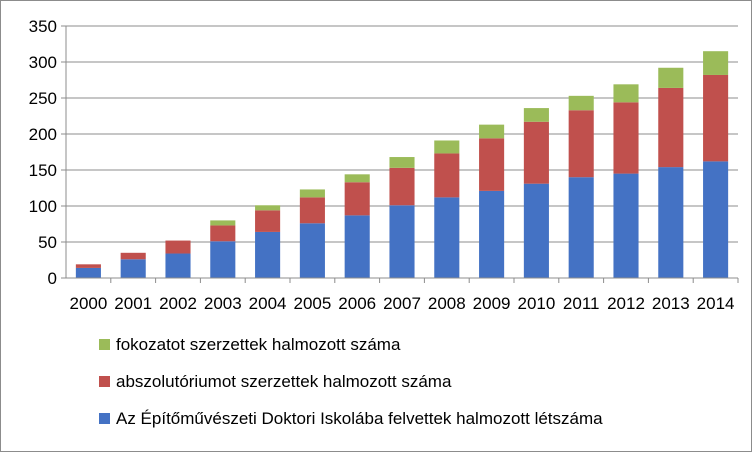 This screenshot has height=452, width=752. Describe the element at coordinates (626, 303) in the screenshot. I see `x-tick-label-2012: 2012` at that location.